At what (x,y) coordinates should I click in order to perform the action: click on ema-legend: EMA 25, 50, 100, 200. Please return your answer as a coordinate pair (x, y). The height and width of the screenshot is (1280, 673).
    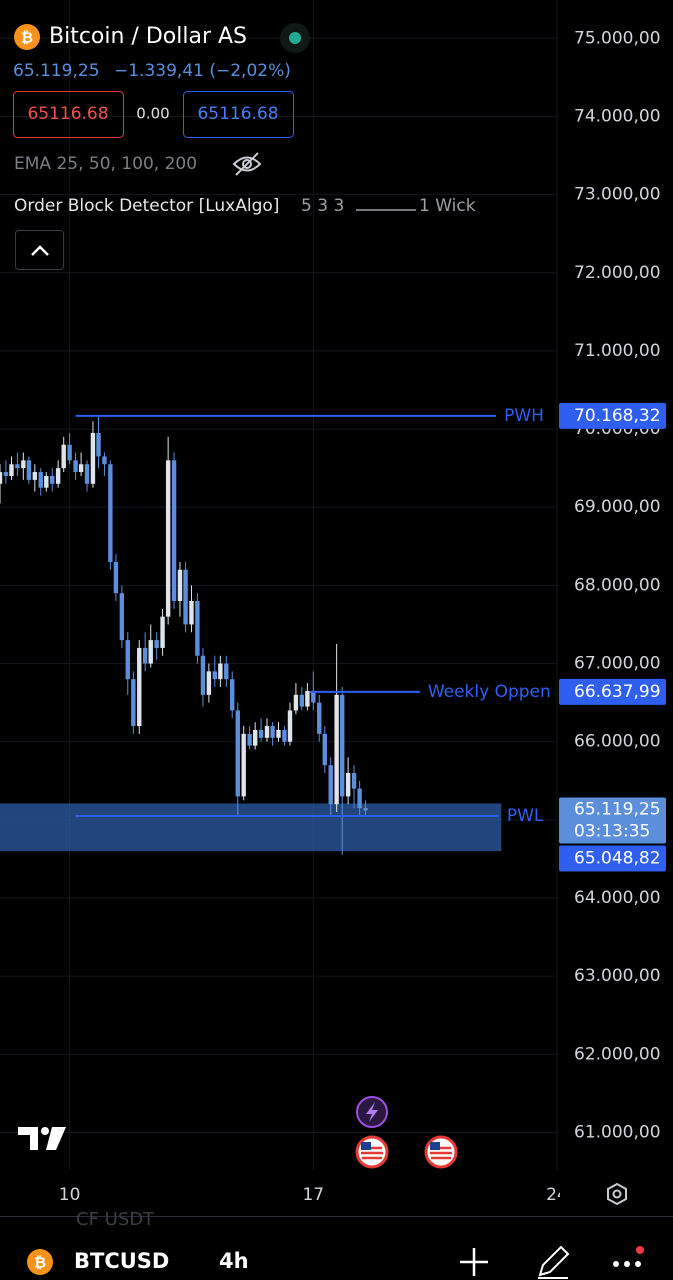
    Looking at the image, I should click on (105, 164).